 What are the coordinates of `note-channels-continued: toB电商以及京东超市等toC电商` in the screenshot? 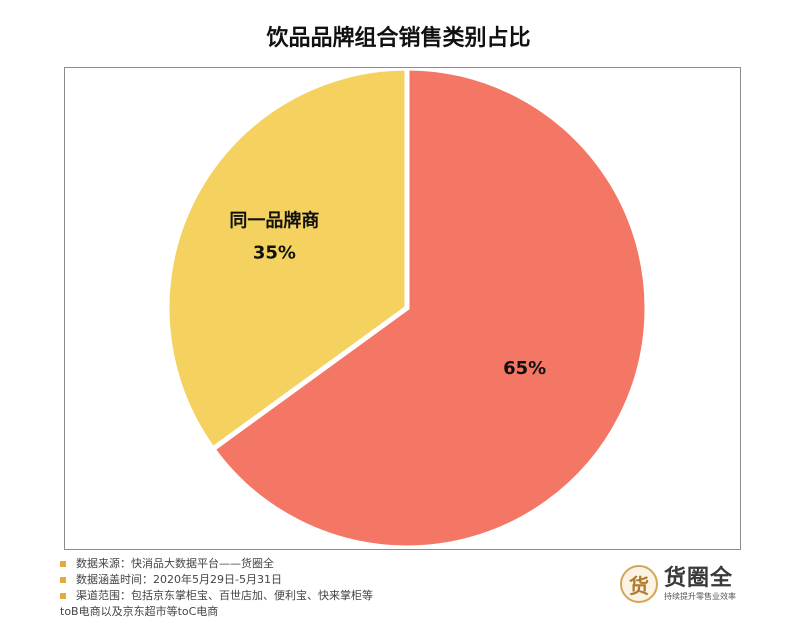 It's located at (139, 611).